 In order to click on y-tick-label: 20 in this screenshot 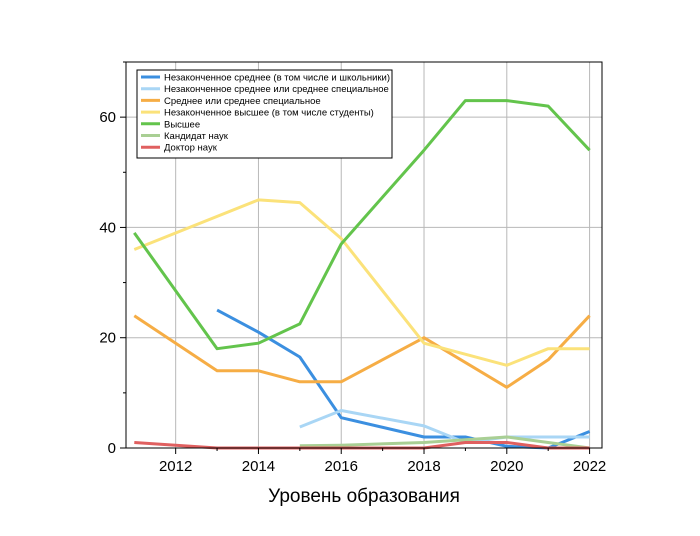, I will do `click(107, 338)`.